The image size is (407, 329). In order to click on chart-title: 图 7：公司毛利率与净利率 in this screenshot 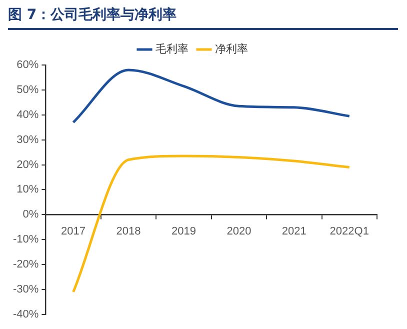, I will do `click(203, 18)`.